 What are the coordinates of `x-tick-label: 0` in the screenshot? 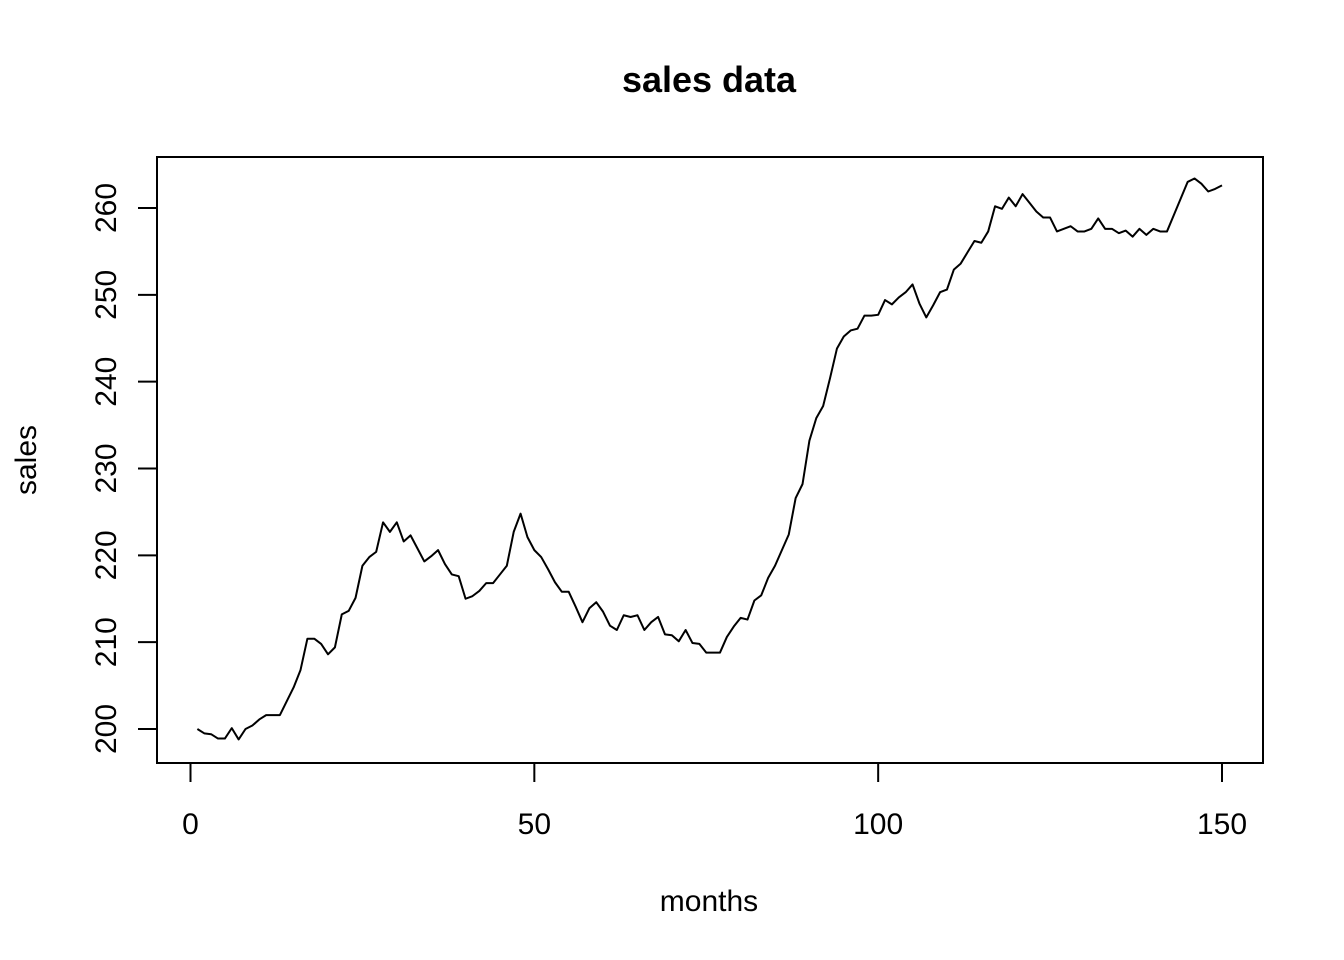 It's located at (190, 824).